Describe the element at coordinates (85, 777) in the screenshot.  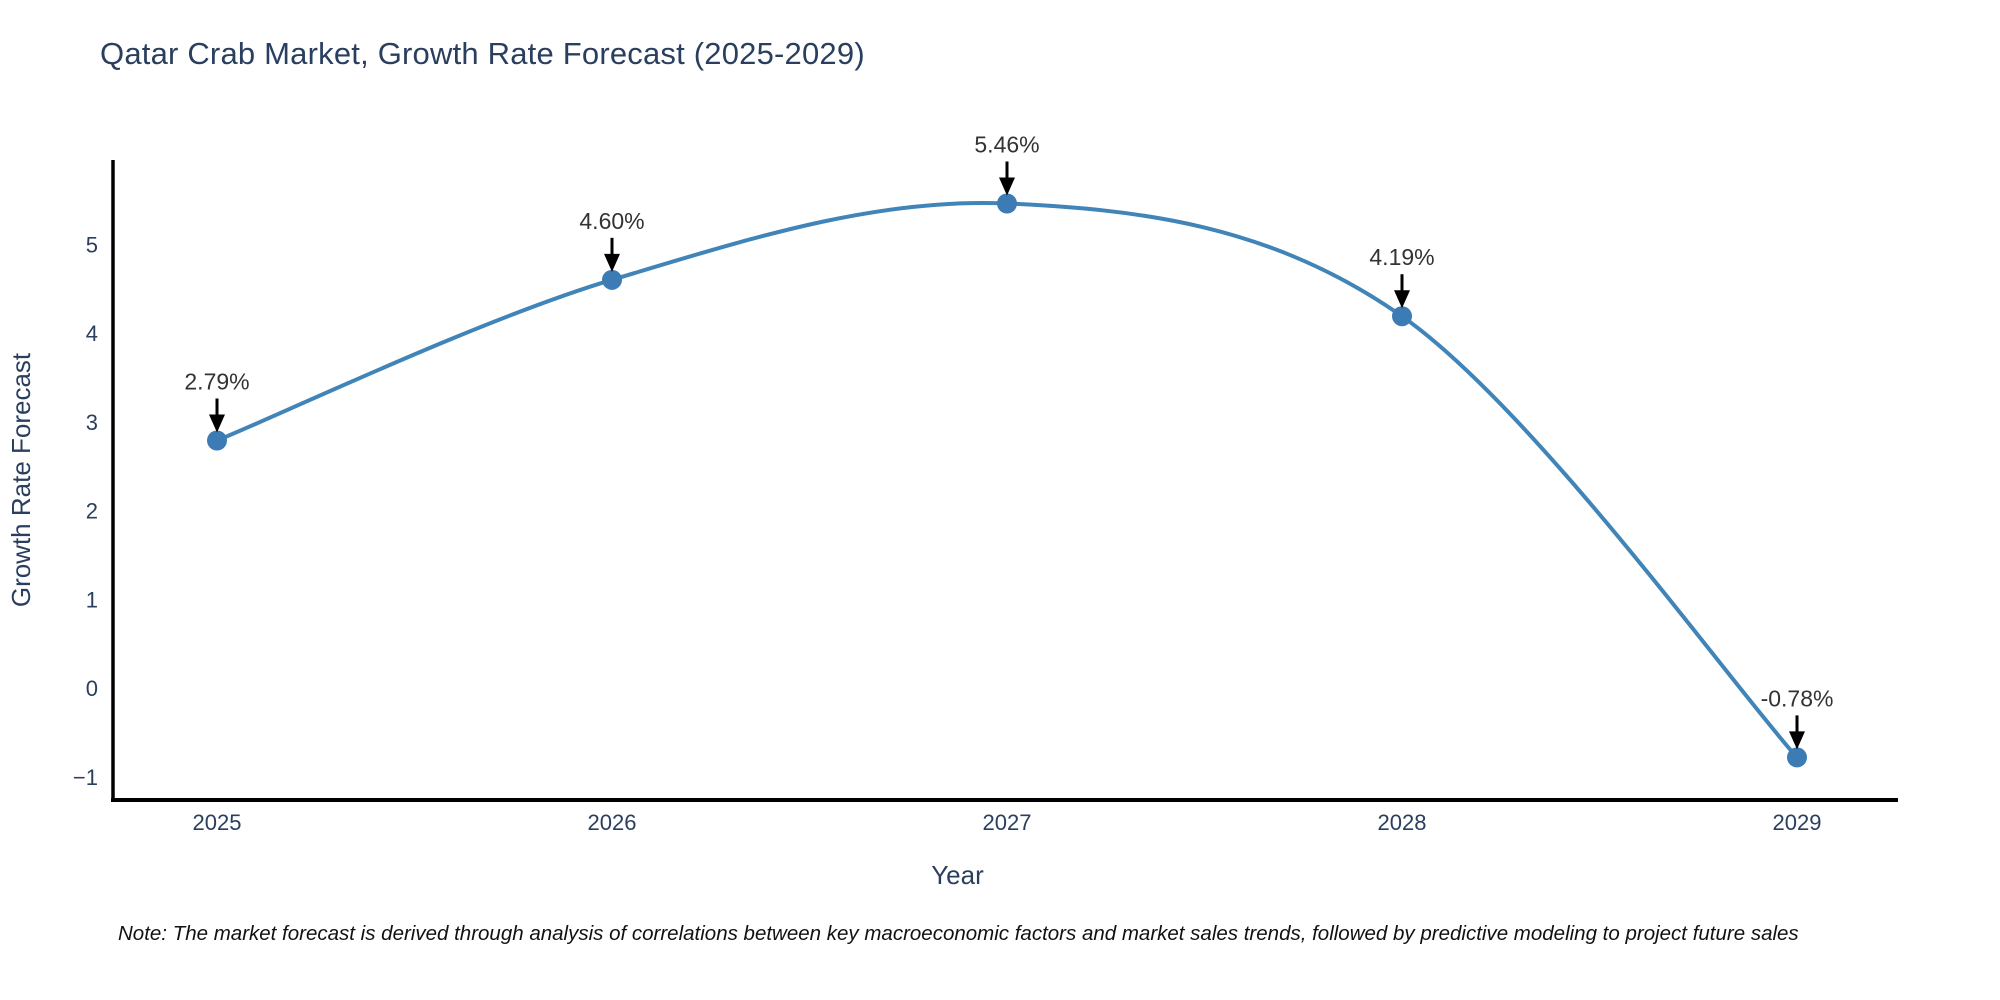
I see `y-tick-label: −1` at that location.